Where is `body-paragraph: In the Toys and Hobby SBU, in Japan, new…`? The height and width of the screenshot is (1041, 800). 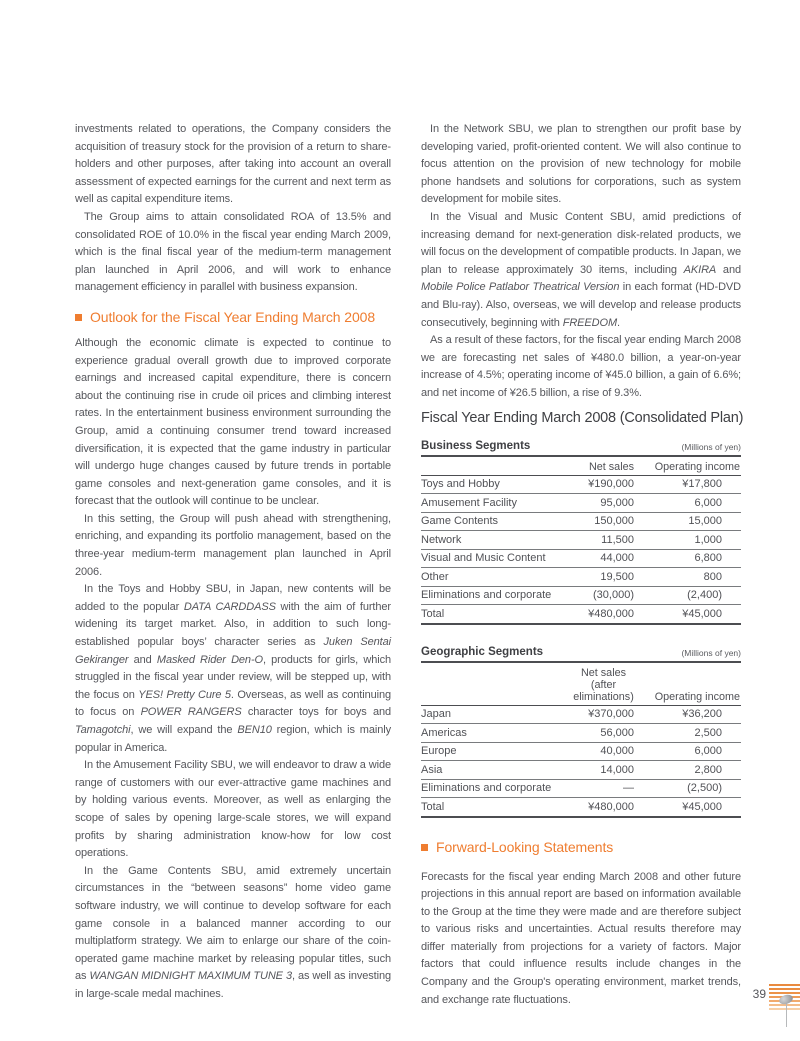
body-paragraph: In the Toys and Hobby SBU, in Japan, new… is located at coordinates (233, 668).